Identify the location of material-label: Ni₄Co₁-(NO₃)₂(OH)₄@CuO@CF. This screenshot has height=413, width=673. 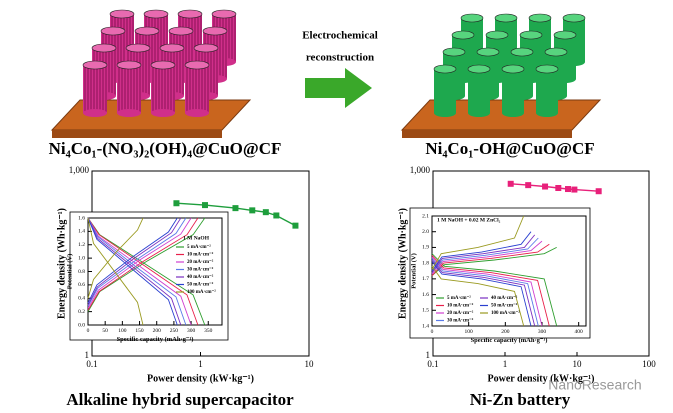
(165, 148).